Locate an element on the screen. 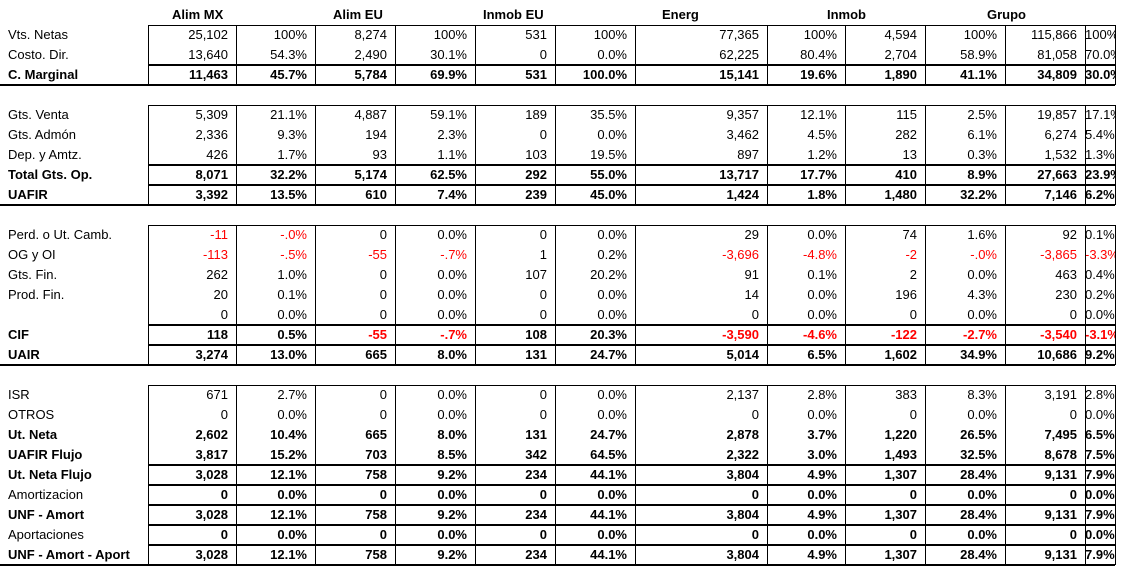  value-cell: 3,804 is located at coordinates (742, 474).